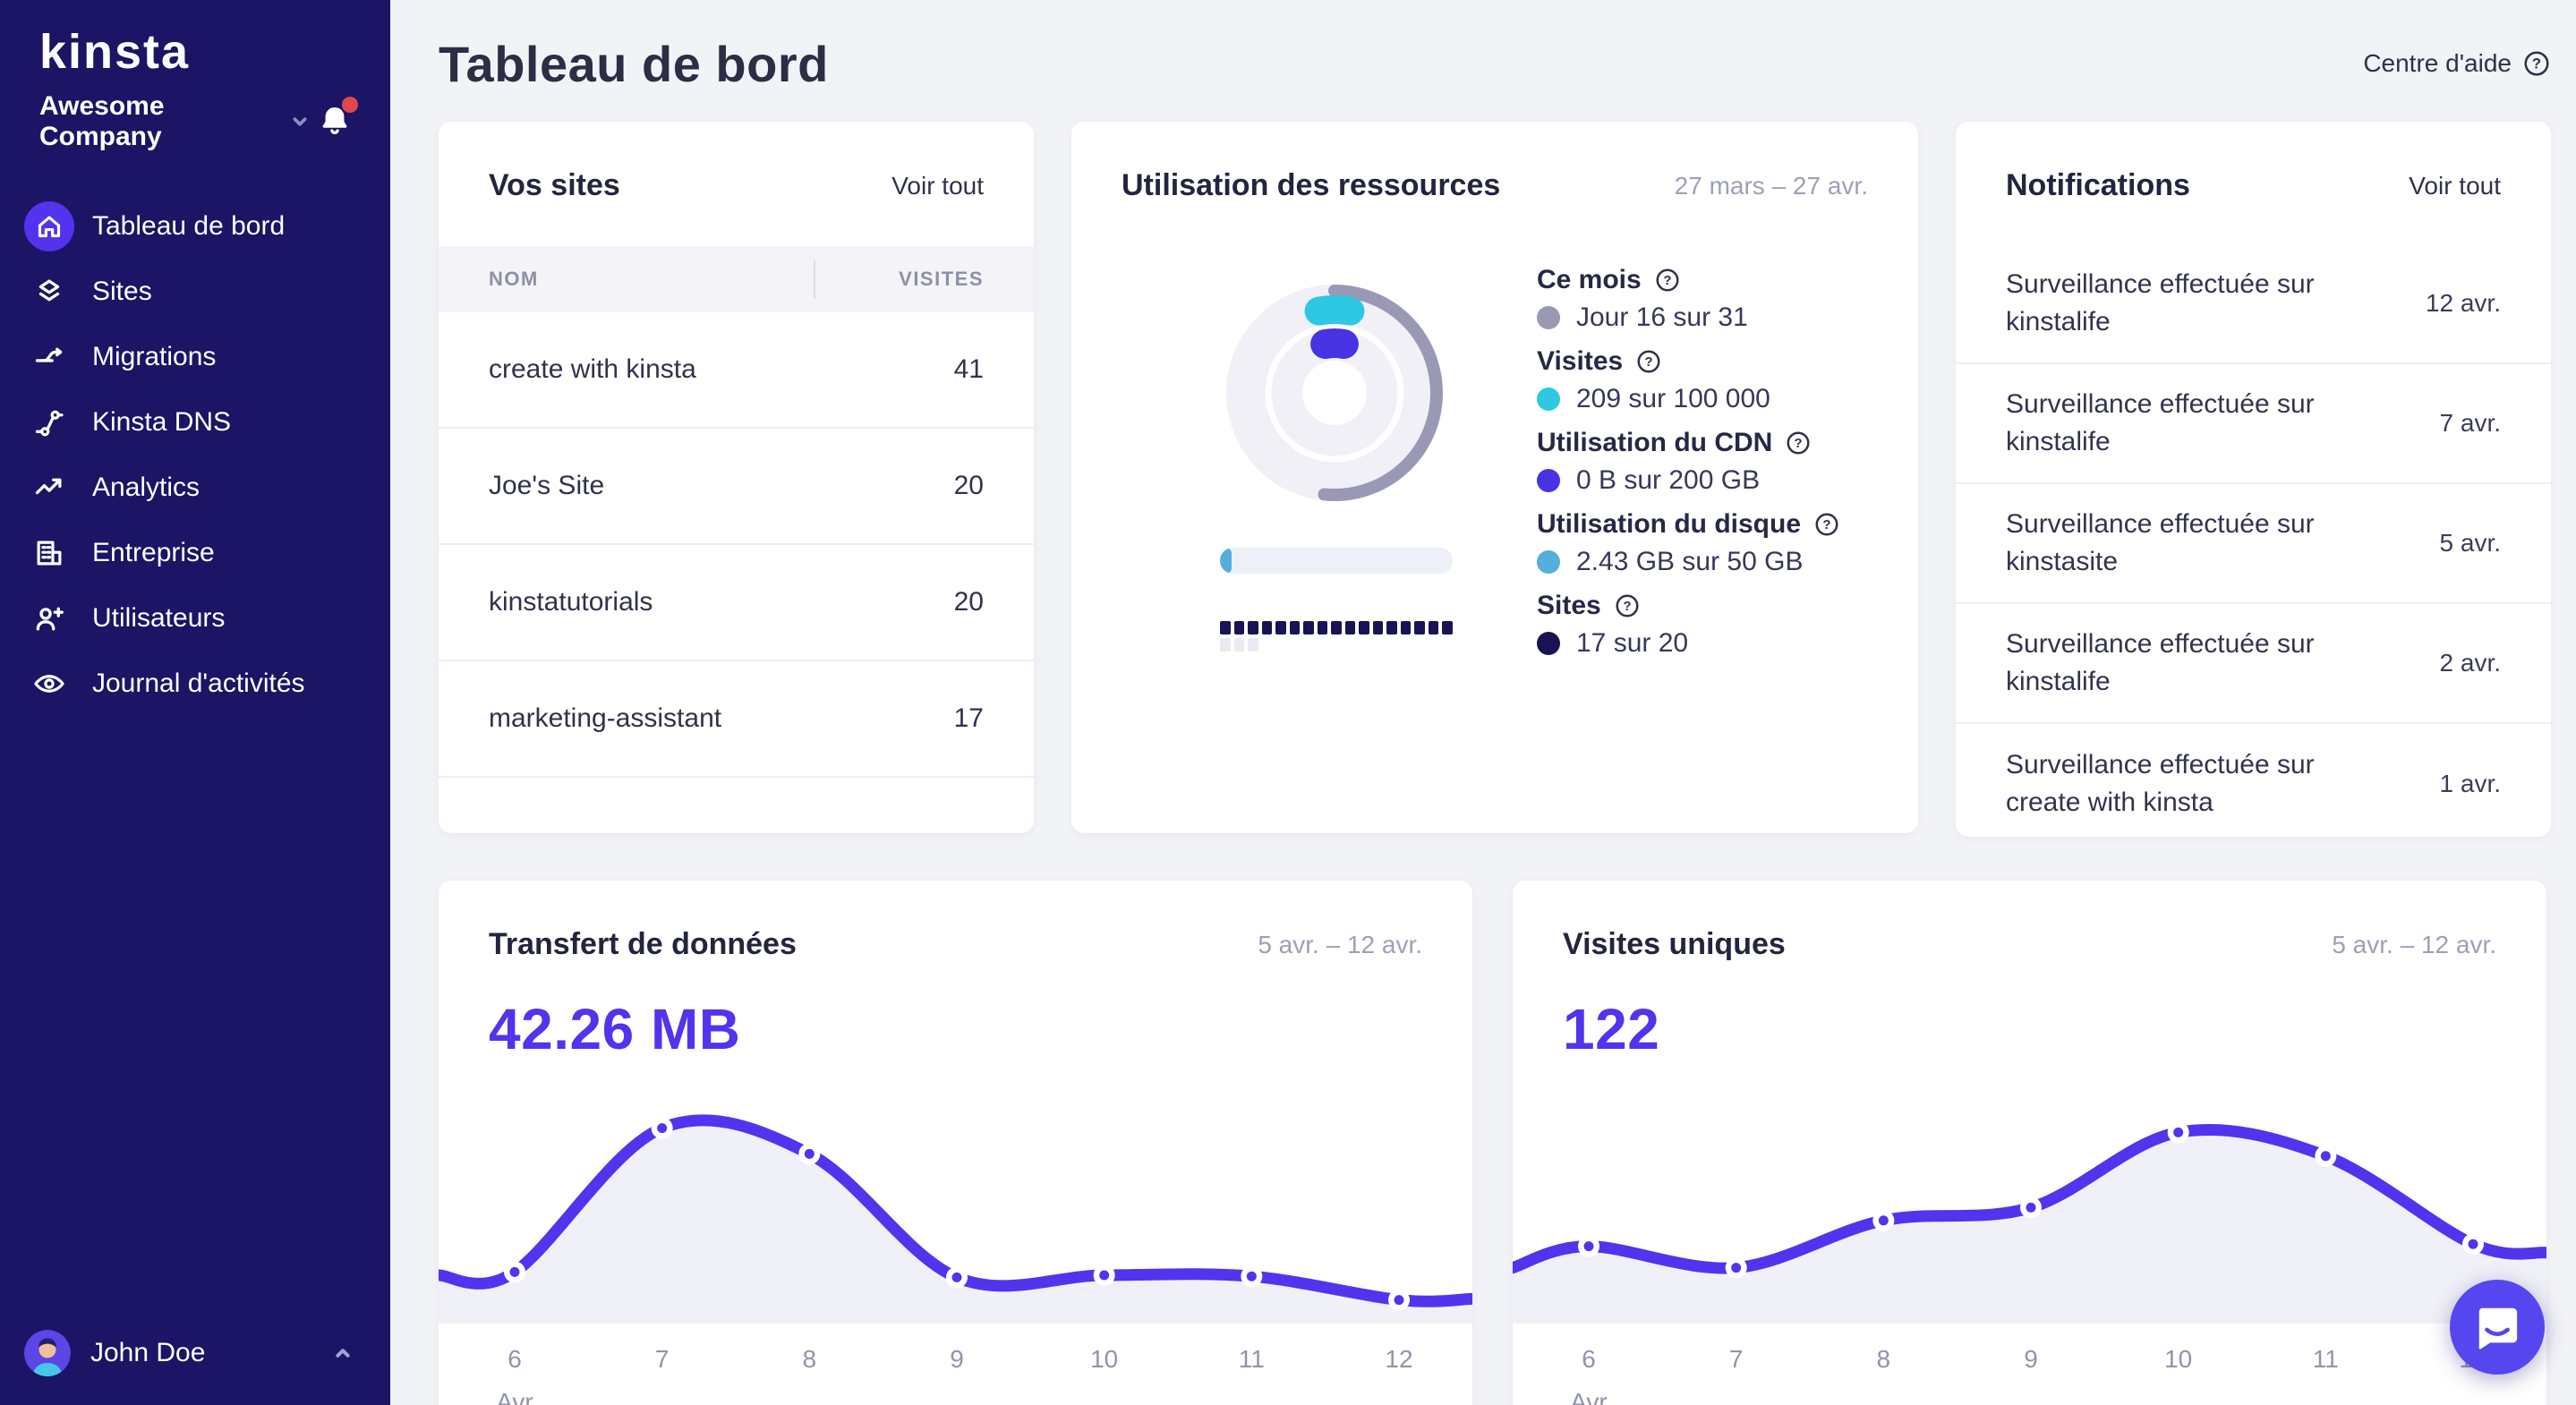 The height and width of the screenshot is (1405, 2576). I want to click on sidebar-item-utilisateurs: Utilisateurs, so click(195, 618).